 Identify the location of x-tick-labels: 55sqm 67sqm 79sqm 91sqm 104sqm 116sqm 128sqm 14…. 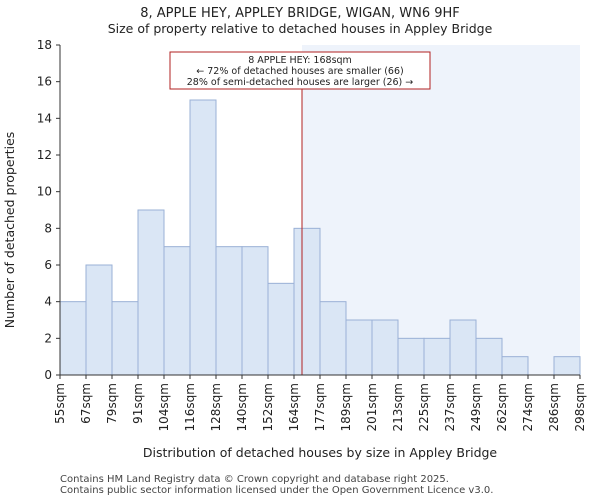
(320, 407).